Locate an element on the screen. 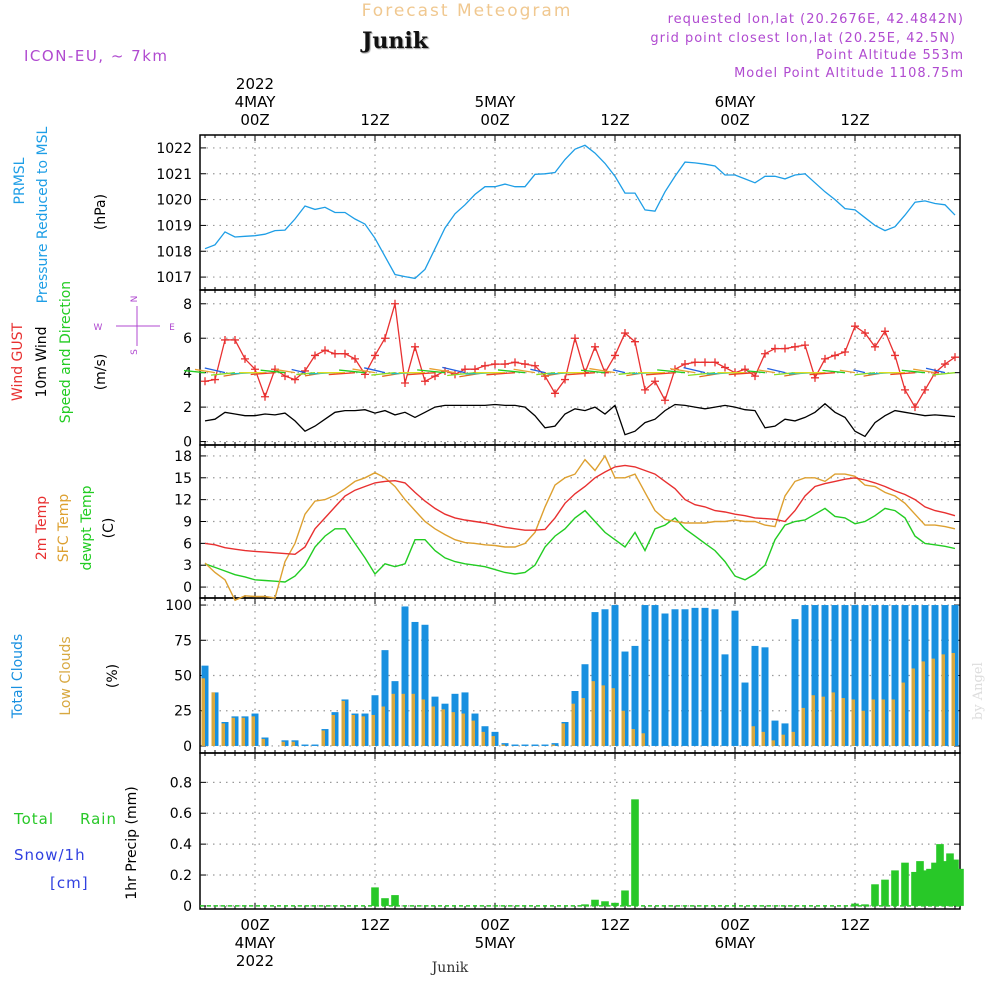 This screenshot has width=1000, height=1000. gust-label: Wind GUST is located at coordinates (18, 361).